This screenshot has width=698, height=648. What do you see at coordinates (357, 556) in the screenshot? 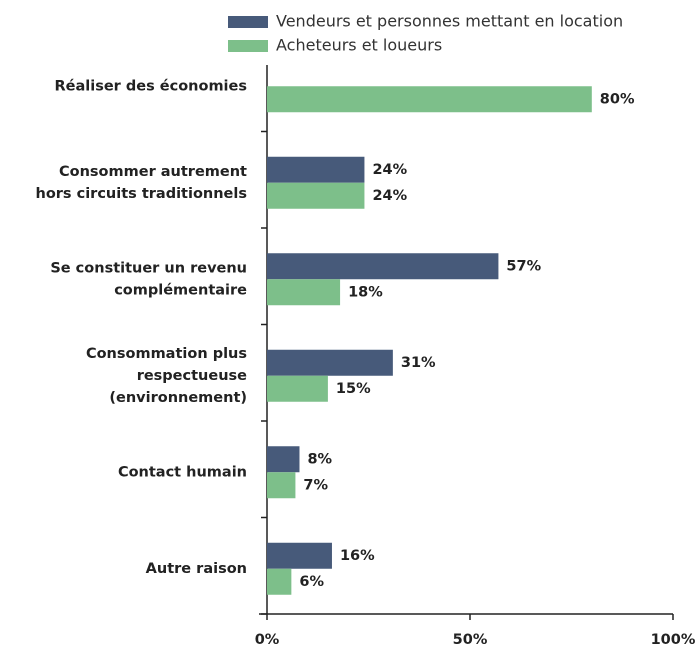
I see `value-label: 16%` at bounding box center [357, 556].